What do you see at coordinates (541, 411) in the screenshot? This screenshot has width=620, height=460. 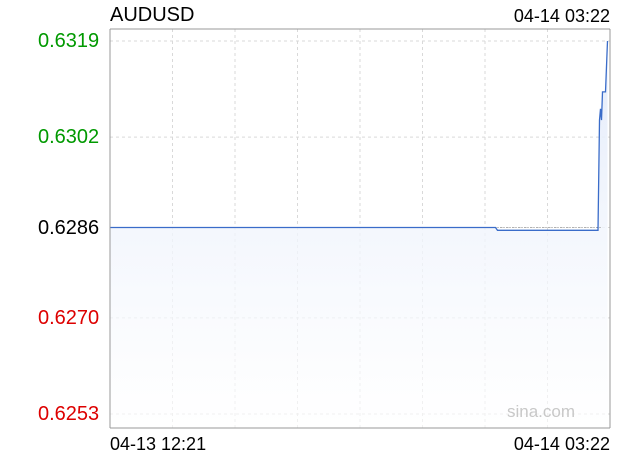 I see `watermark: sina.com` at bounding box center [541, 411].